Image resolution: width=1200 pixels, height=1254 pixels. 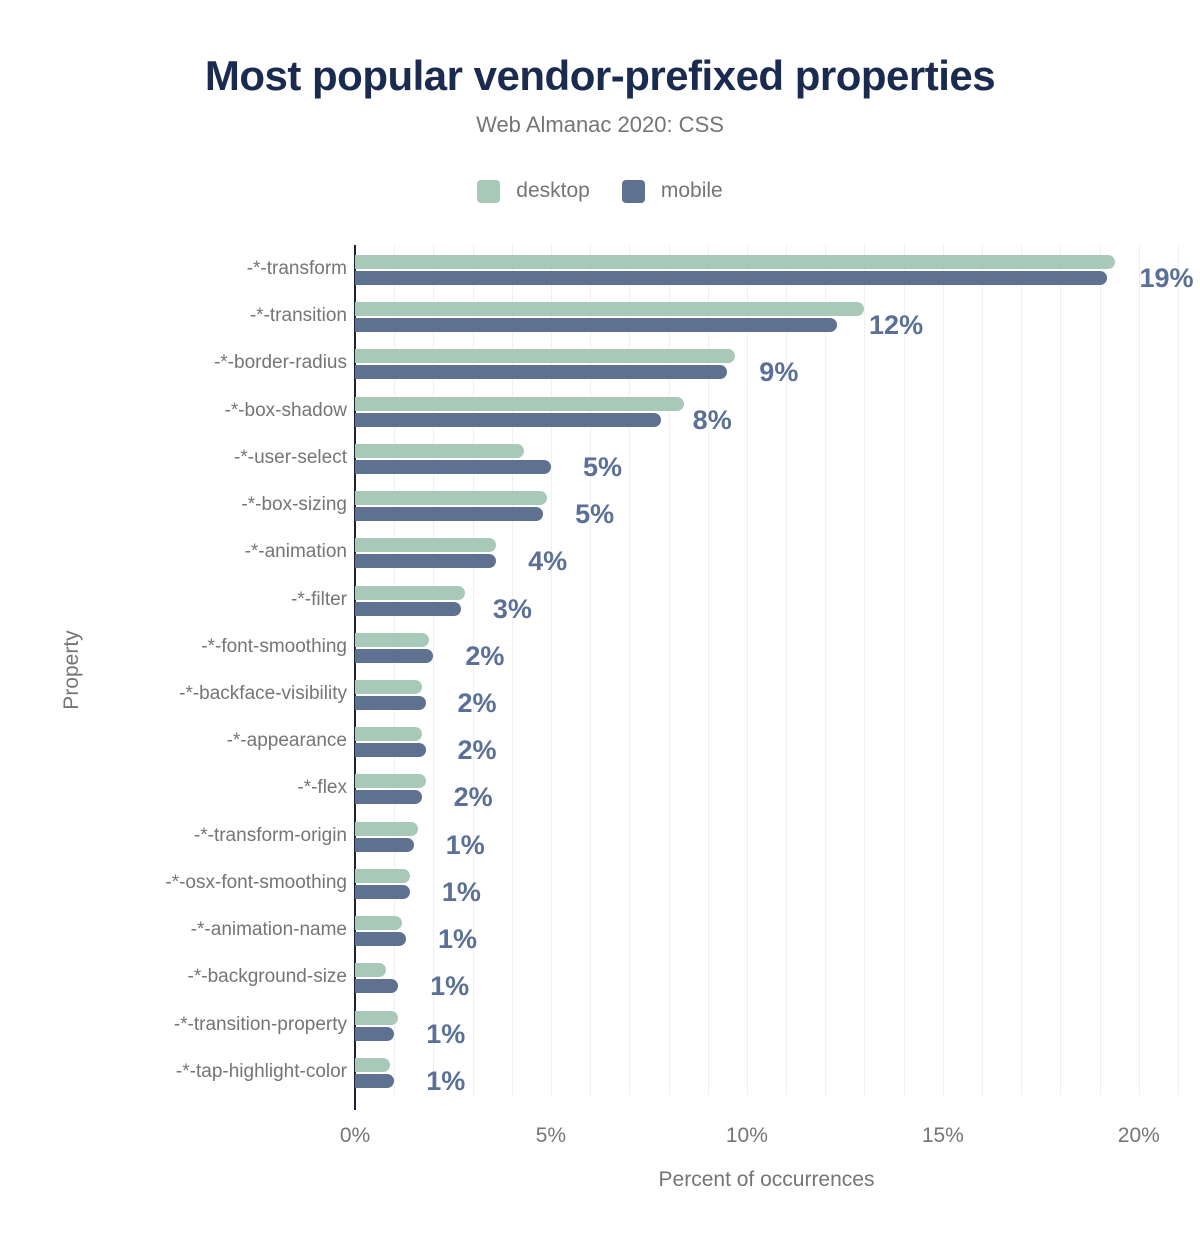 I want to click on legend-label-mobile: mobile, so click(x=691, y=190).